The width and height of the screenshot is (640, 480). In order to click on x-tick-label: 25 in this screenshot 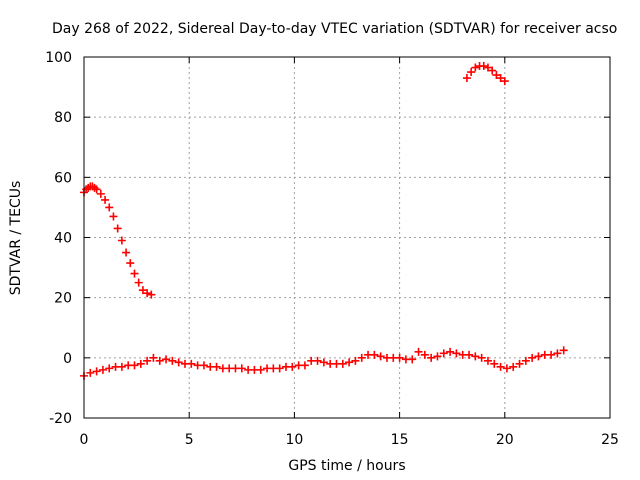, I will do `click(610, 440)`.